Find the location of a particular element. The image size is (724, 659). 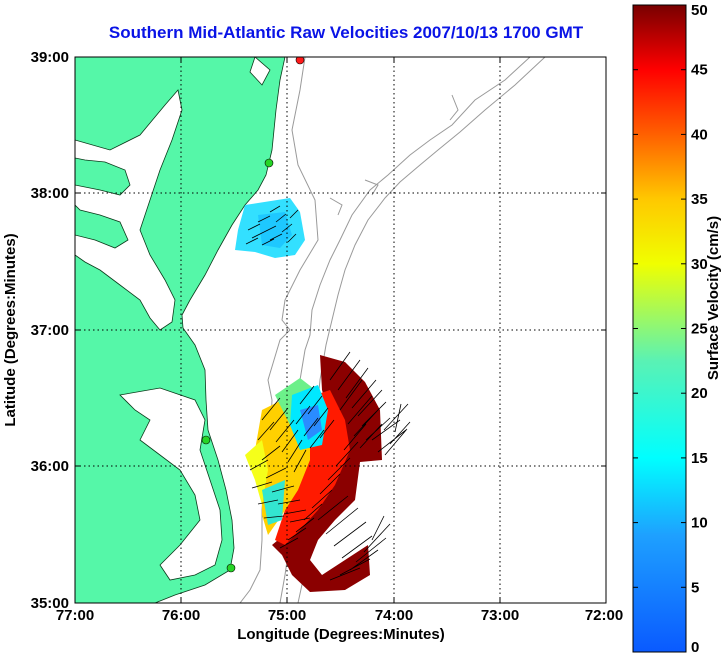

y-tick-label: 39:00 is located at coordinates (50, 57).